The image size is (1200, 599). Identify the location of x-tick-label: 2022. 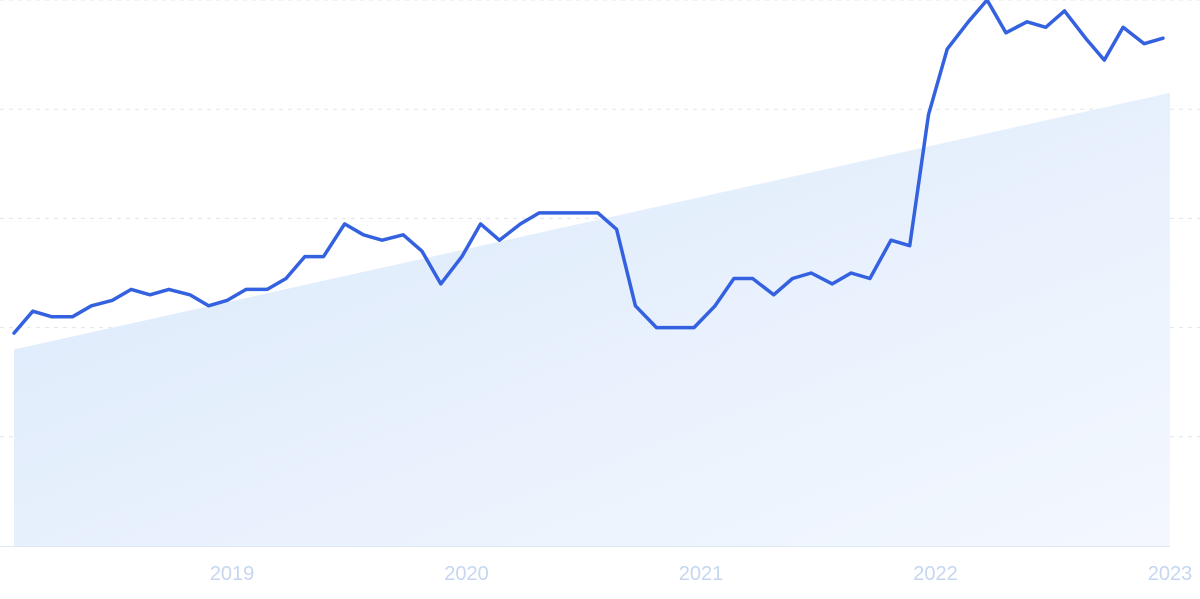
(935, 574).